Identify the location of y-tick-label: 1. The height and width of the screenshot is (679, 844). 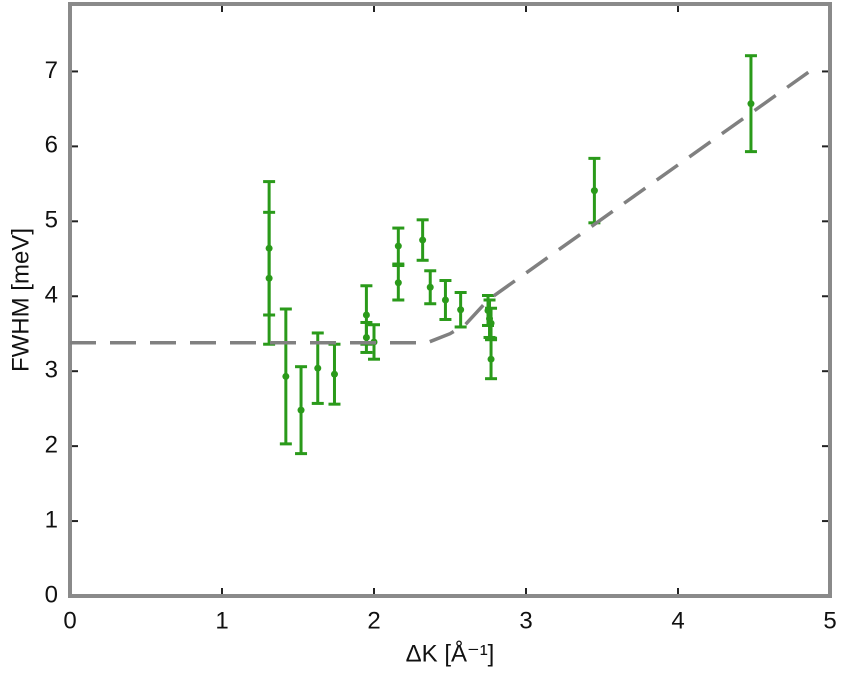
(51, 519).